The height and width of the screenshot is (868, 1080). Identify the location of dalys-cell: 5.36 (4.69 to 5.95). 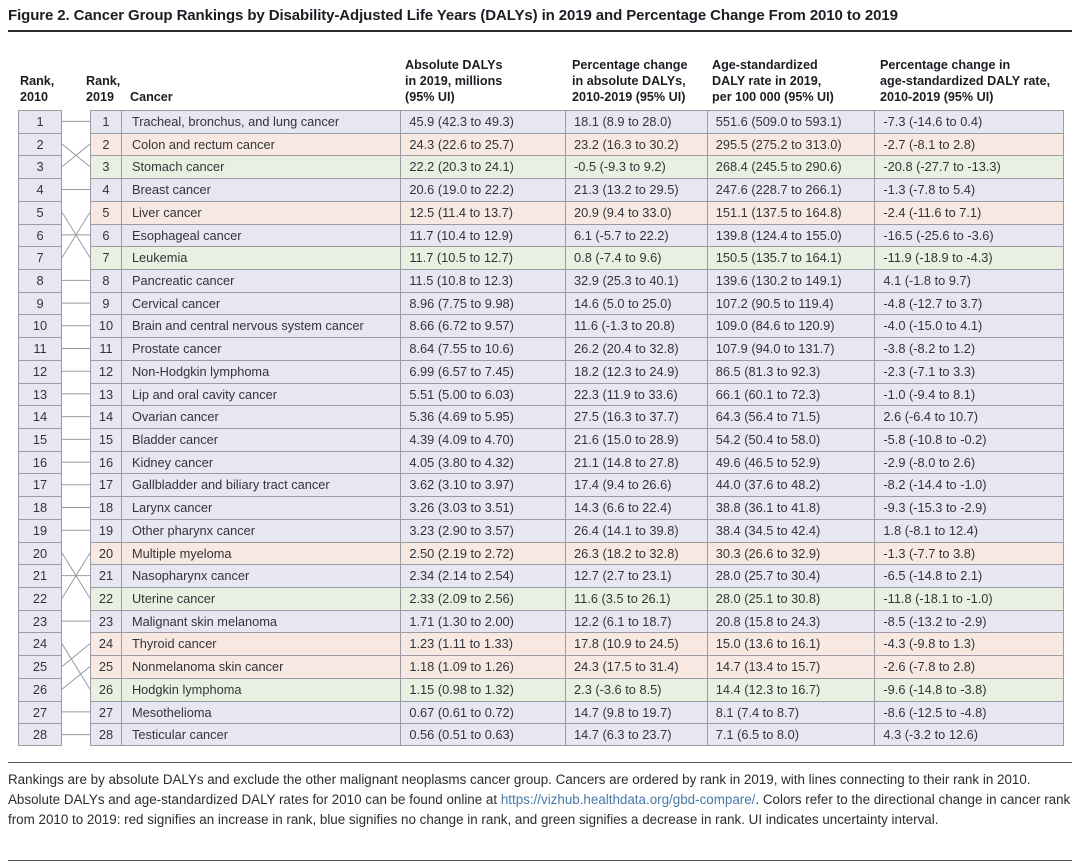
(482, 417).